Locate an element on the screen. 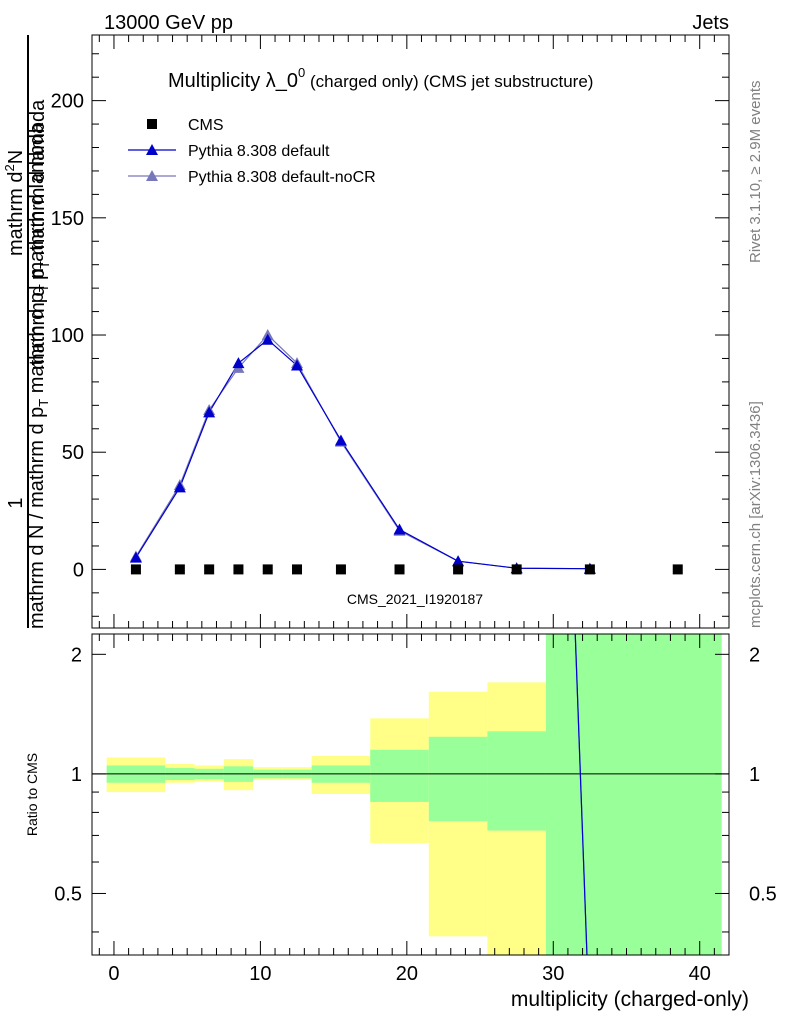 This screenshot has width=786, height=1024. x-tick-label: 20 is located at coordinates (407, 974).